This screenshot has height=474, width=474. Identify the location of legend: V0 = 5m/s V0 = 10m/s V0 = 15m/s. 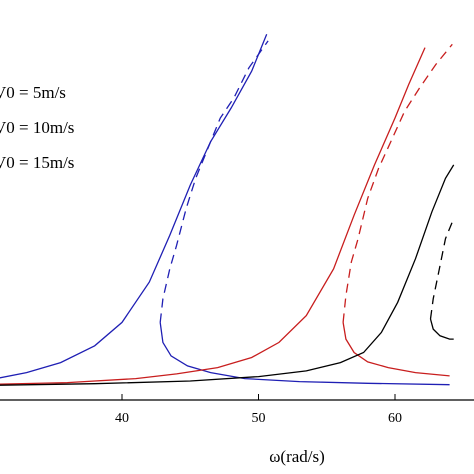
(37, 127).